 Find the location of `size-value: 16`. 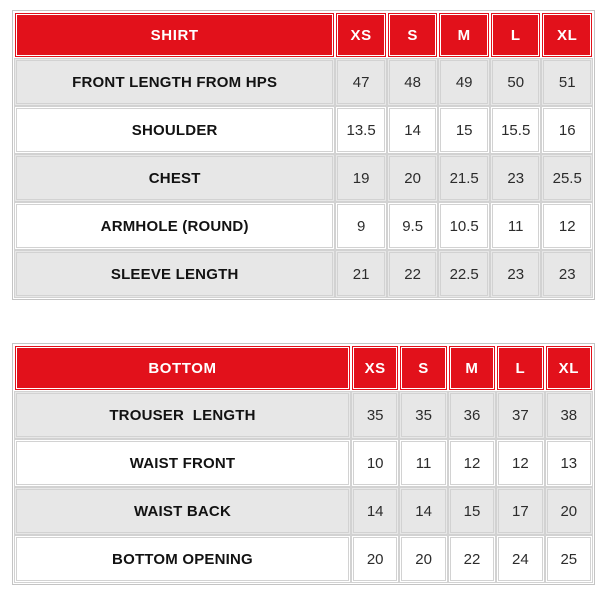

size-value: 16 is located at coordinates (567, 130).